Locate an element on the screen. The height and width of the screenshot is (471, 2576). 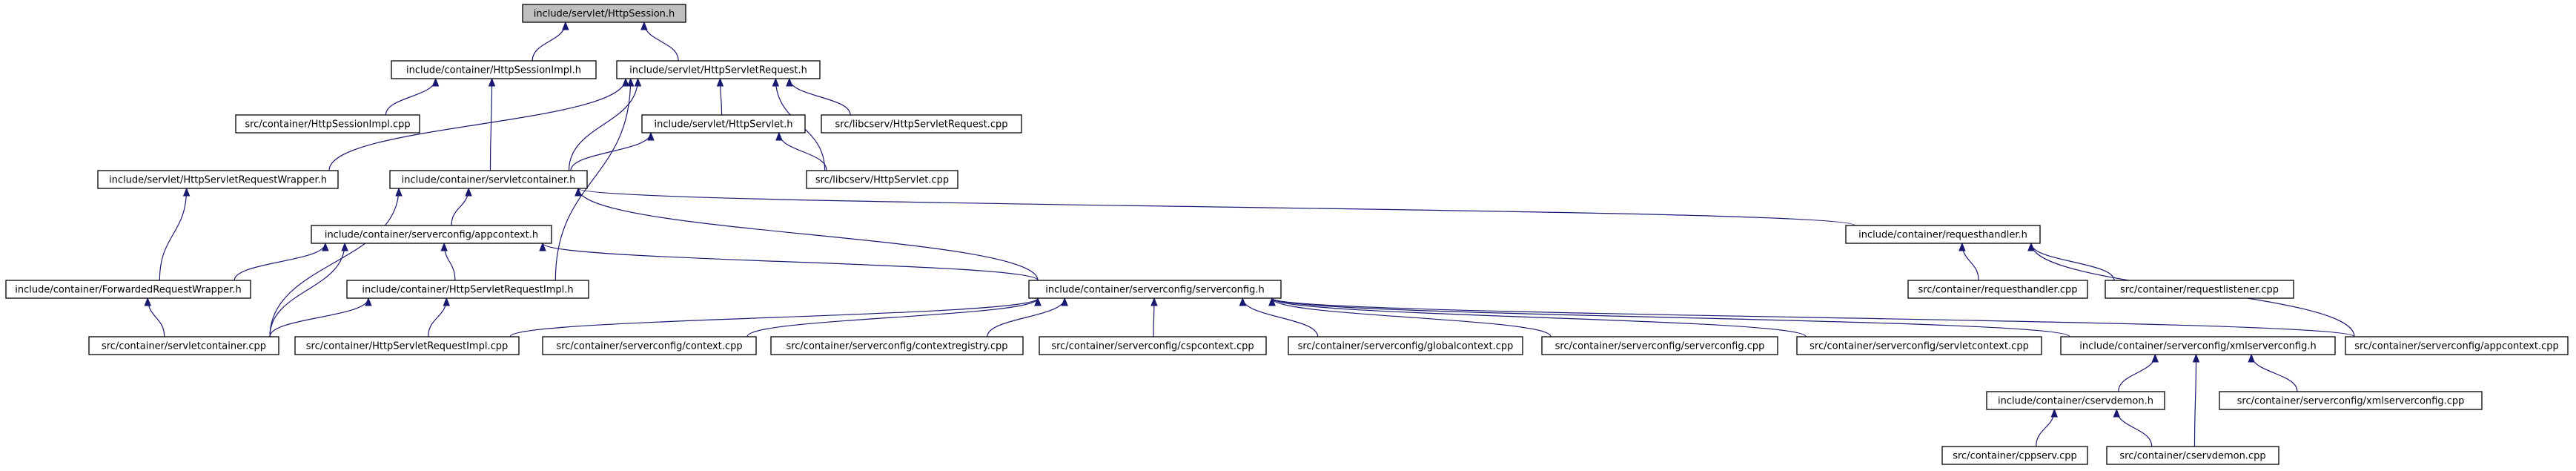
graph-node-n8: src/libcserv/HttpServlet.cpp is located at coordinates (882, 179).